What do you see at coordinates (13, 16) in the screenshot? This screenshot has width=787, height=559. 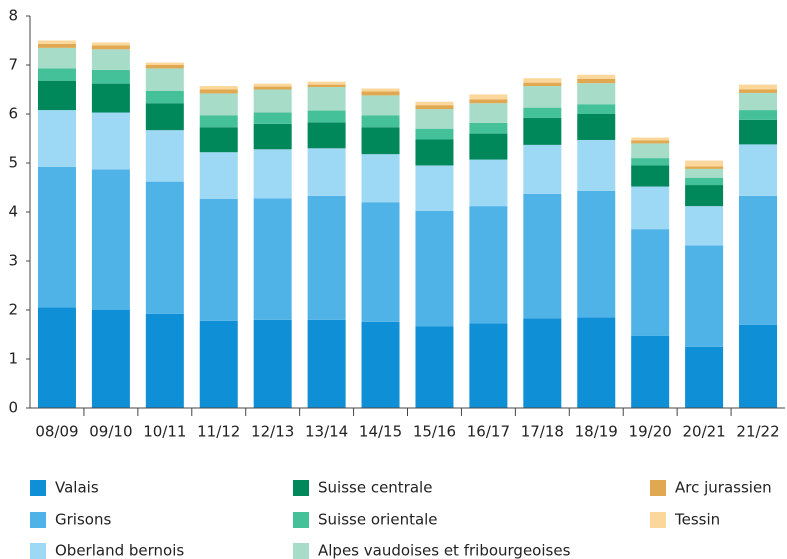 I see `y-tick-label: 8` at bounding box center [13, 16].